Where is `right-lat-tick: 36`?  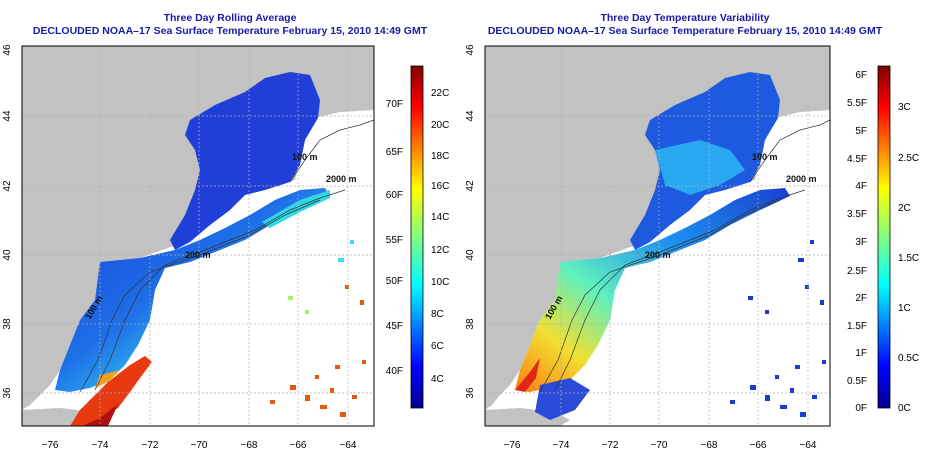 right-lat-tick: 36 is located at coordinates (470, 393).